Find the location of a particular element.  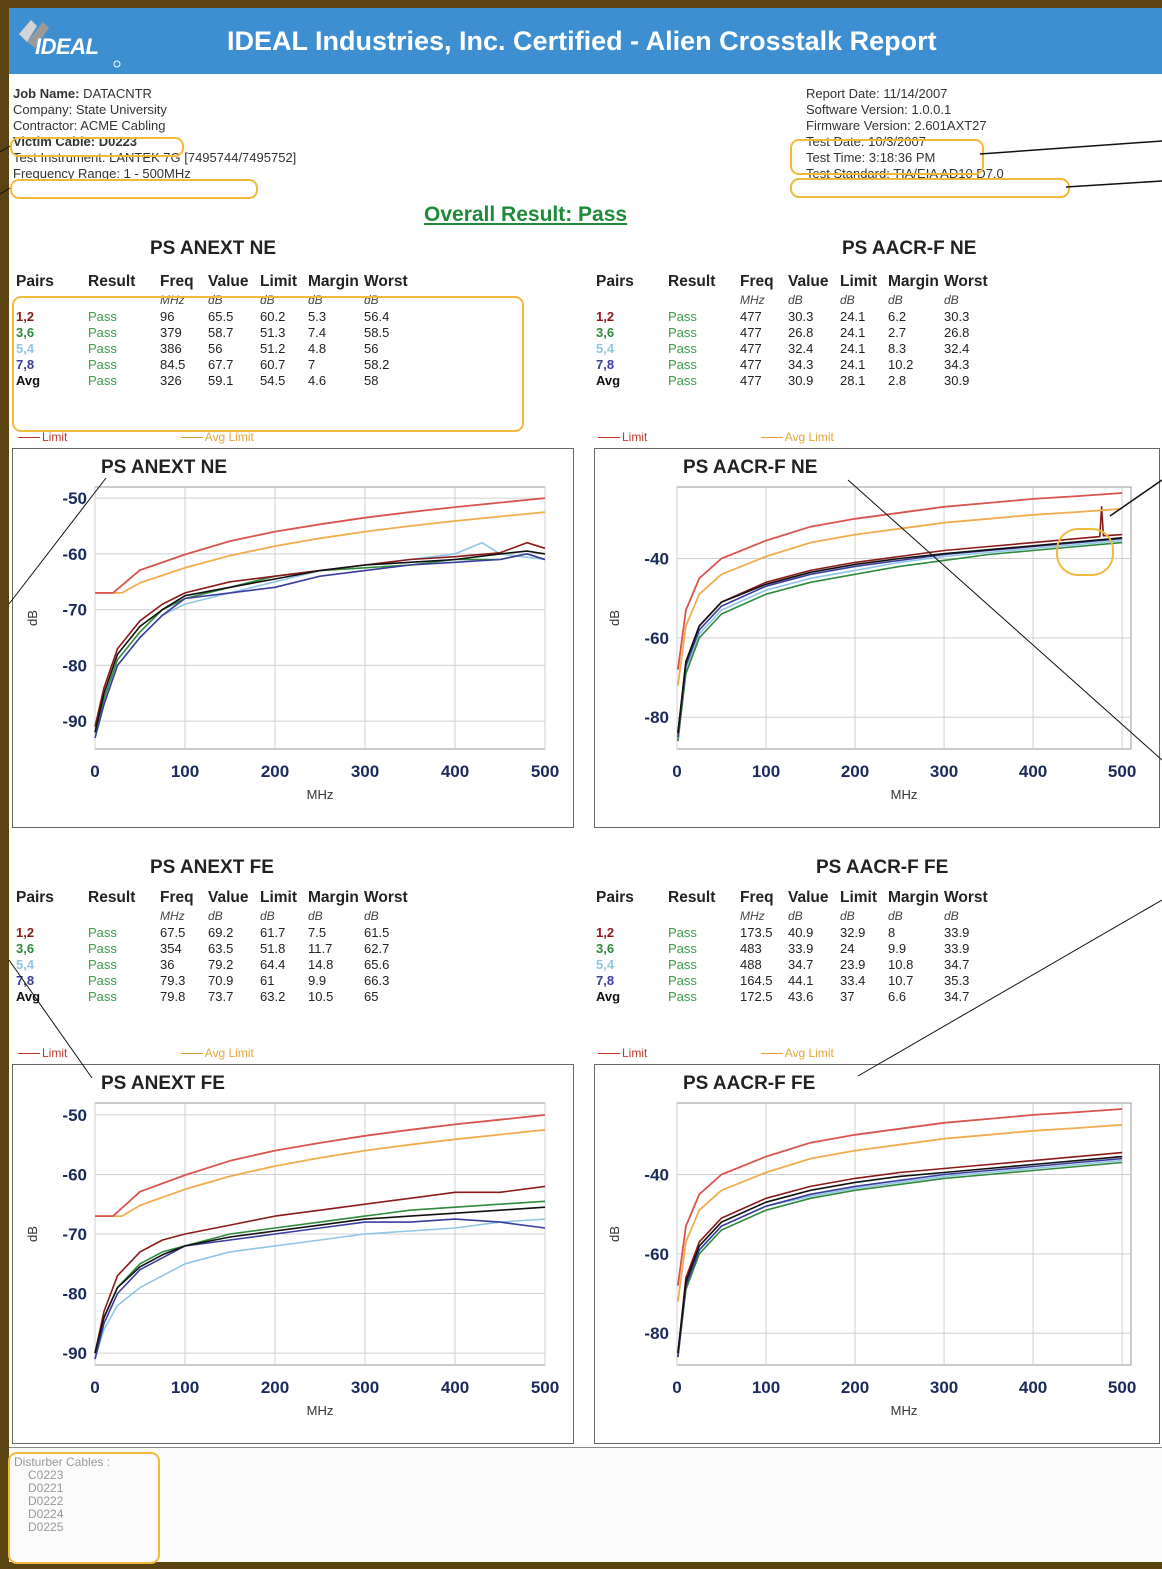

cell-margin: 4.8 is located at coordinates (317, 348).